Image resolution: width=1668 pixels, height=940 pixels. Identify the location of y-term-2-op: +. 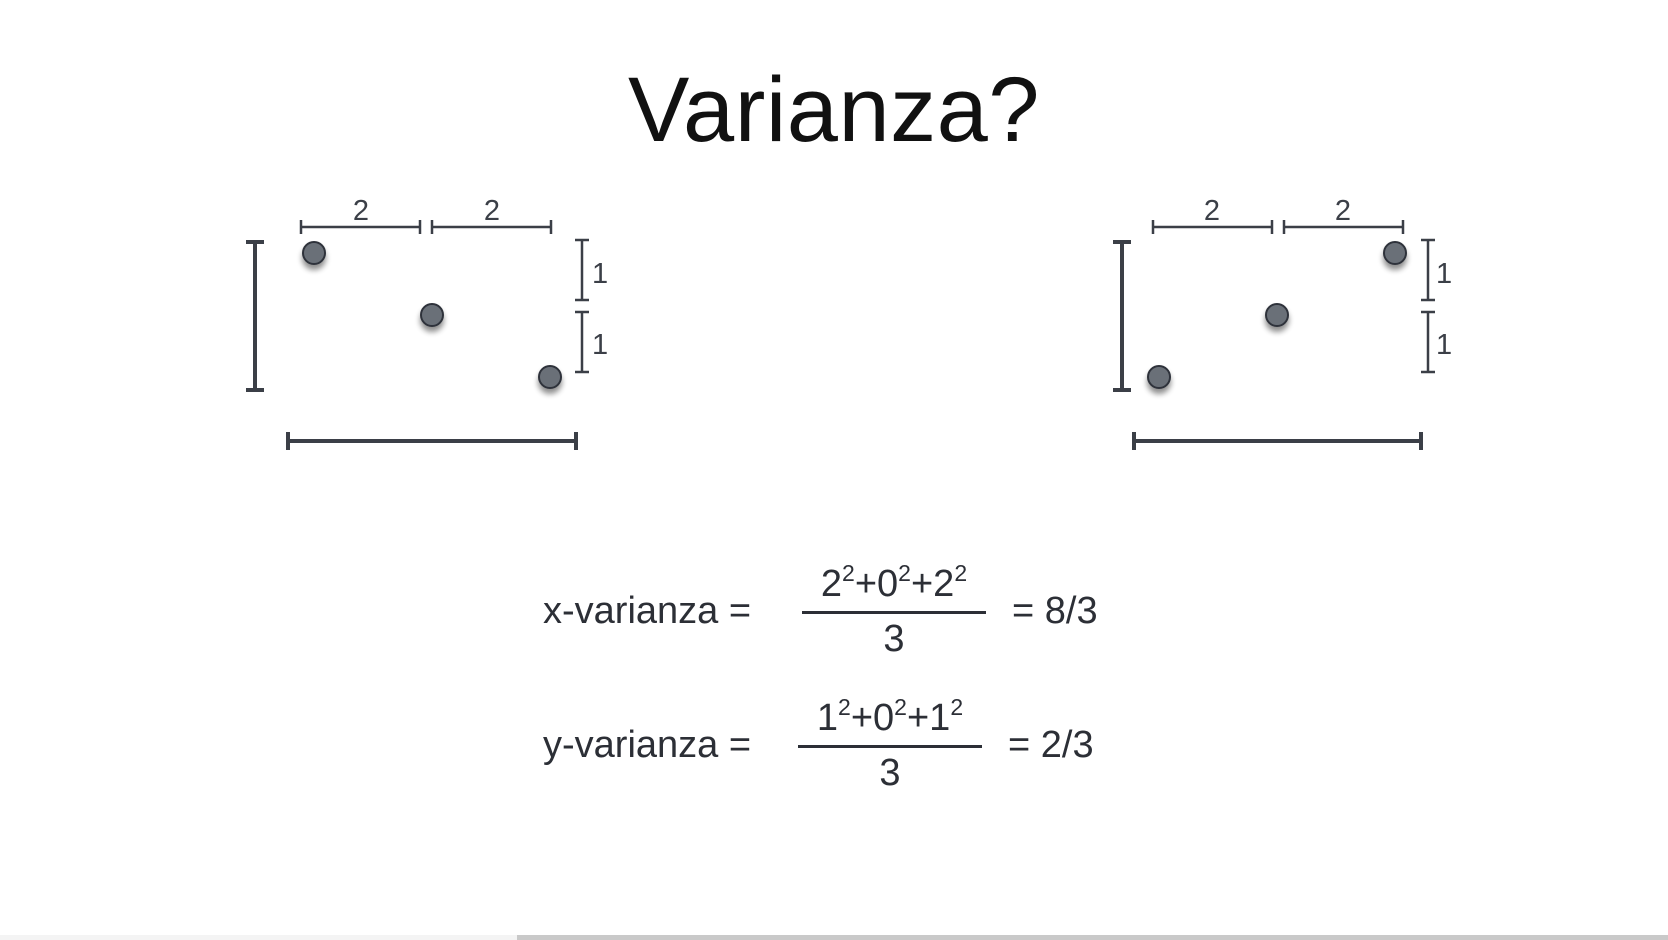
(918, 718).